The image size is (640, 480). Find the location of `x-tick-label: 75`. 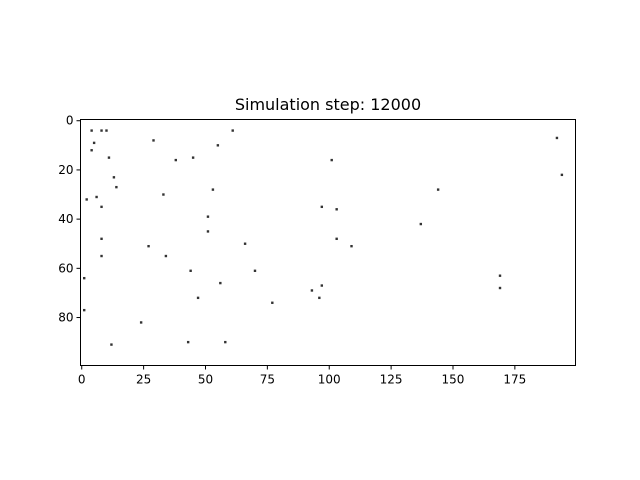

x-tick-label: 75 is located at coordinates (267, 380).